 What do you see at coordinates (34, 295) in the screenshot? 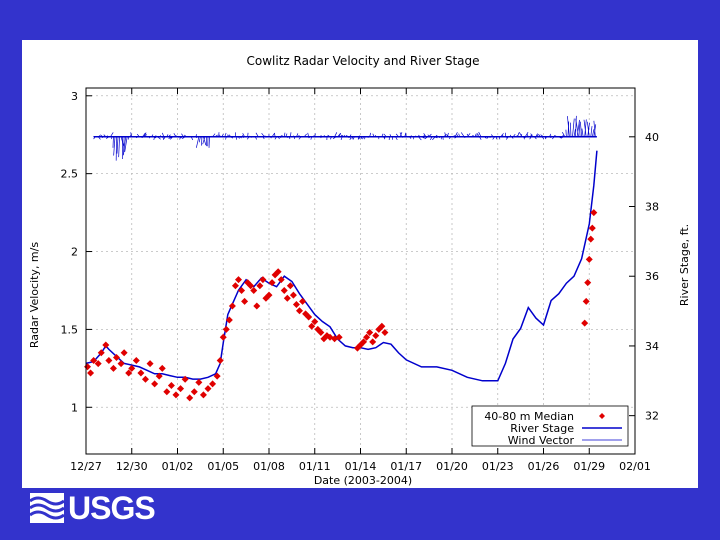
I see `y-axis-title: Radar Velocity, m/s` at bounding box center [34, 295].